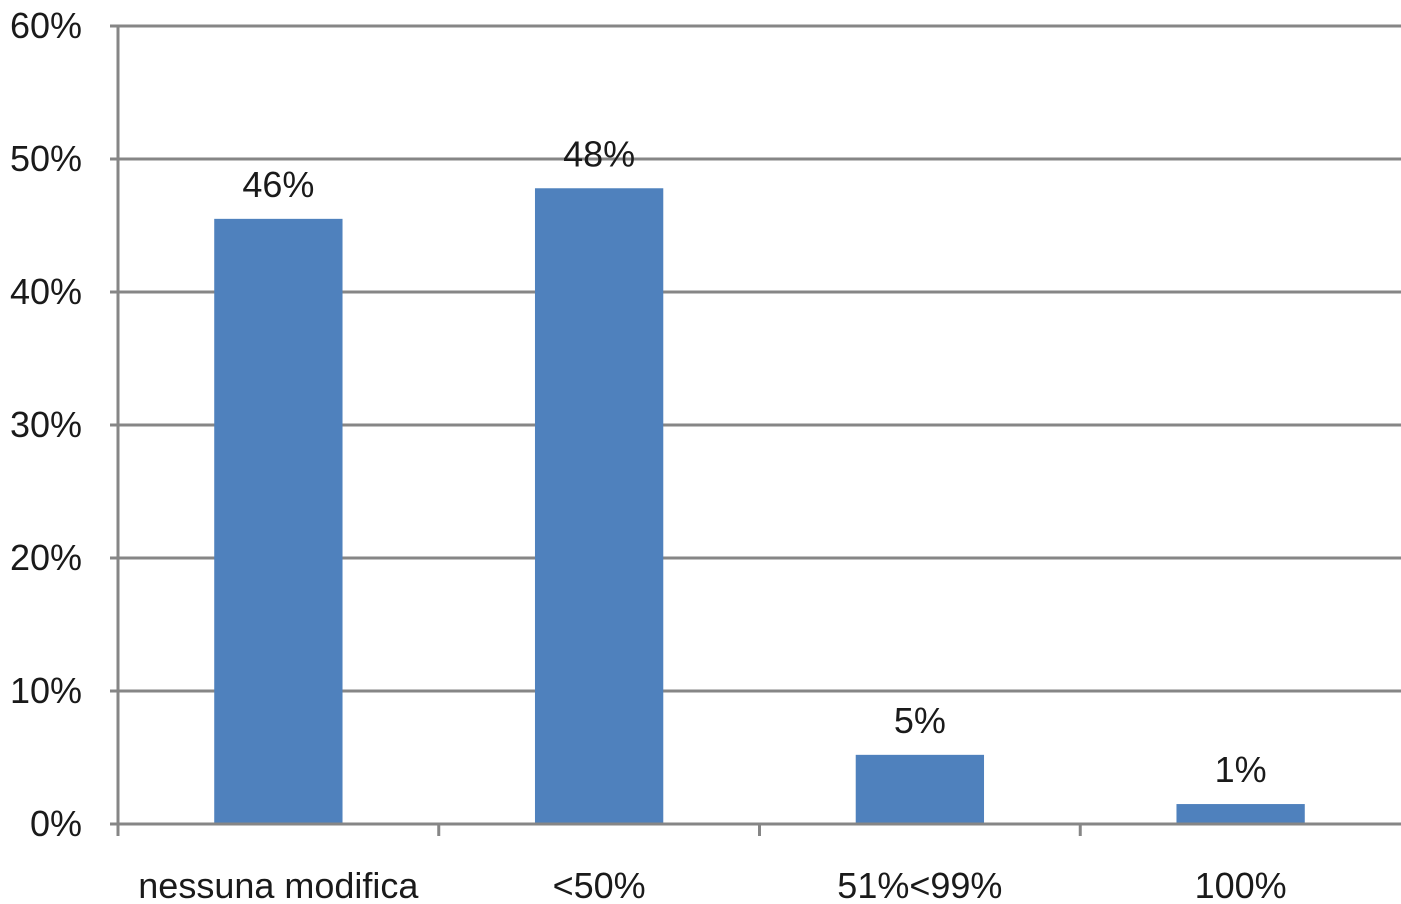  I want to click on data-label: 5%, so click(920, 720).